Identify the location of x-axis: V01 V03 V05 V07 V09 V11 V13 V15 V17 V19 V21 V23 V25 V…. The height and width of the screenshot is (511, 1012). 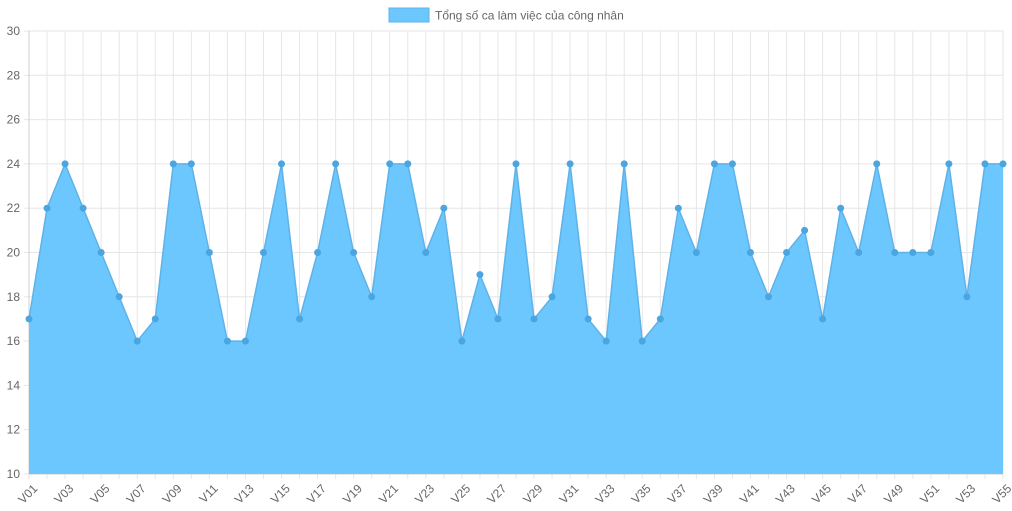
(513, 493).